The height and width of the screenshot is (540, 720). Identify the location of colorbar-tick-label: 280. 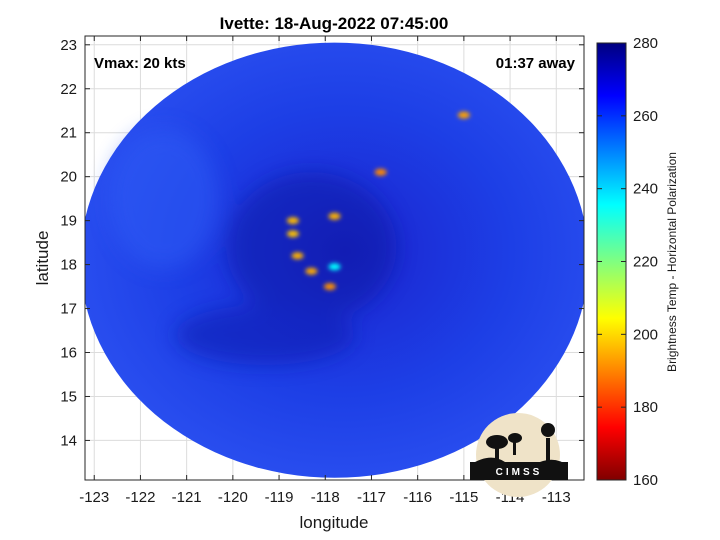
(645, 43).